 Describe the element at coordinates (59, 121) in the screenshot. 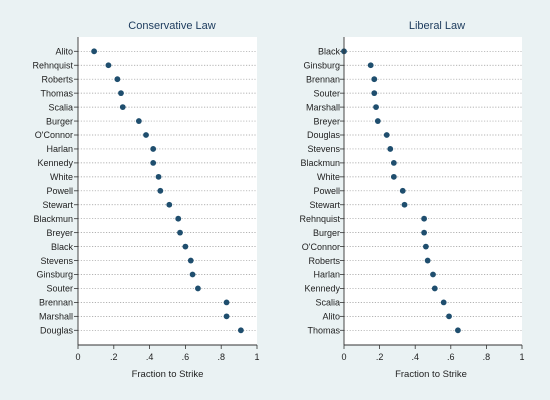

I see `category-label: Burger` at that location.